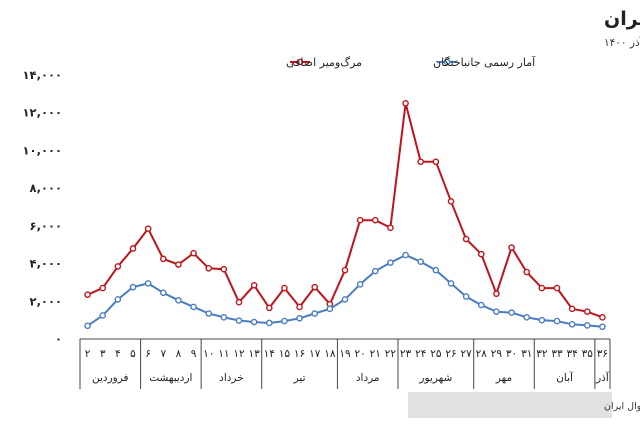 This screenshot has width=640, height=442. Describe the element at coordinates (436, 354) in the screenshot. I see `x-tick-label: ۲۵` at that location.